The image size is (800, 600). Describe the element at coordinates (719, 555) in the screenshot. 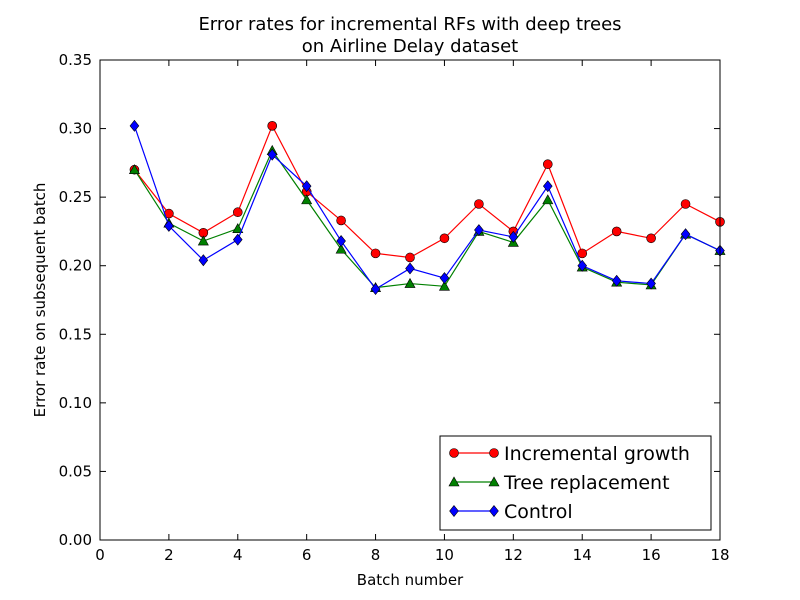

I see `x-tick-label: 18` at that location.